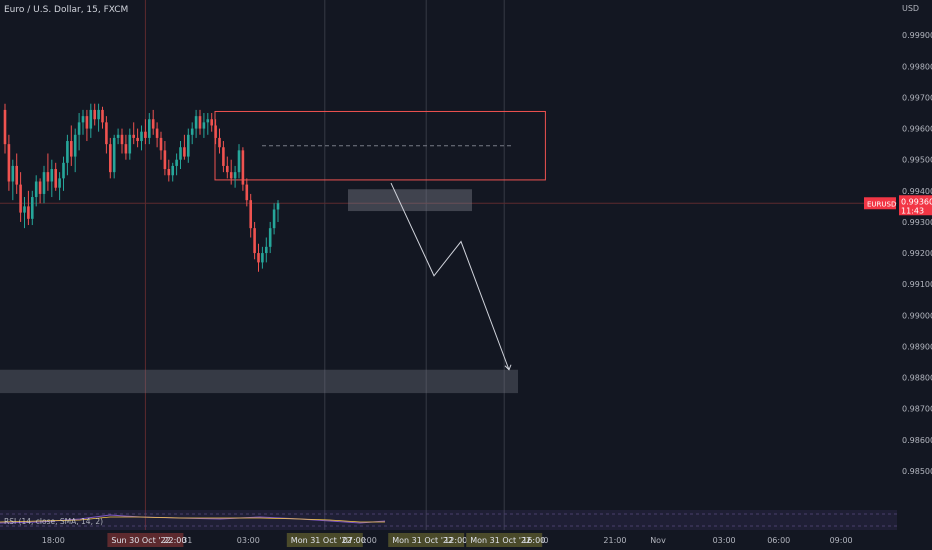 The height and width of the screenshot is (550, 932). I want to click on price-tick-label: 0.98800, so click(917, 378).